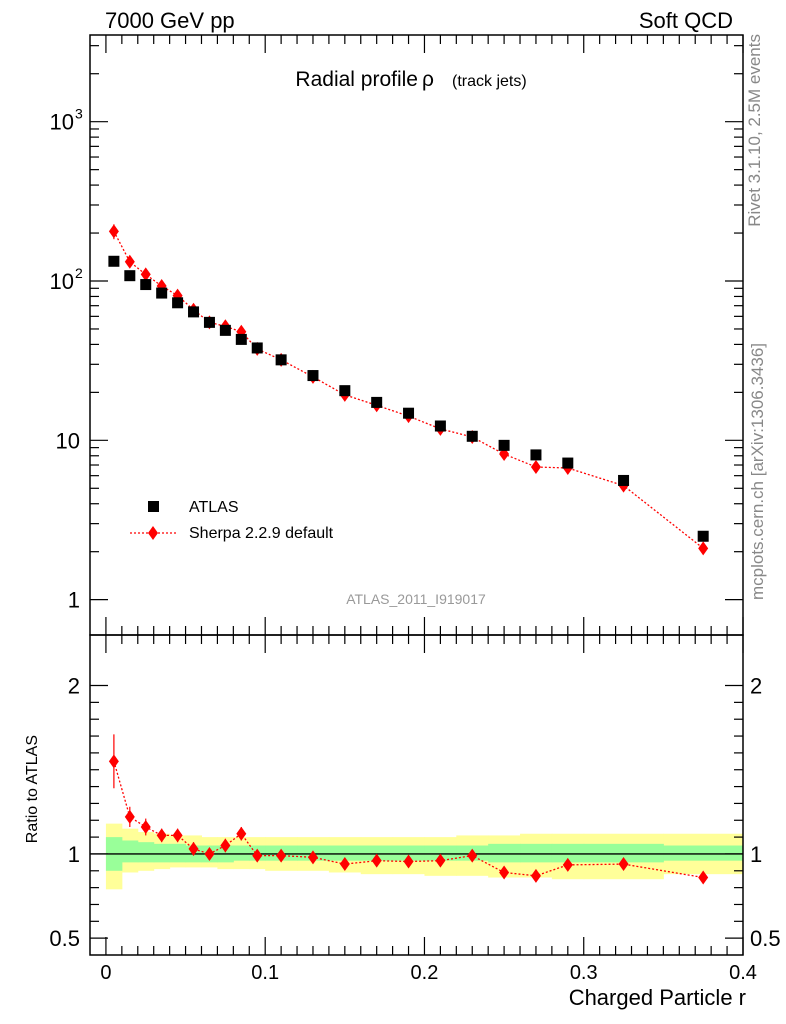 This screenshot has width=786, height=1024. Describe the element at coordinates (153, 506) in the screenshot. I see `legend-atlas-marker` at that location.